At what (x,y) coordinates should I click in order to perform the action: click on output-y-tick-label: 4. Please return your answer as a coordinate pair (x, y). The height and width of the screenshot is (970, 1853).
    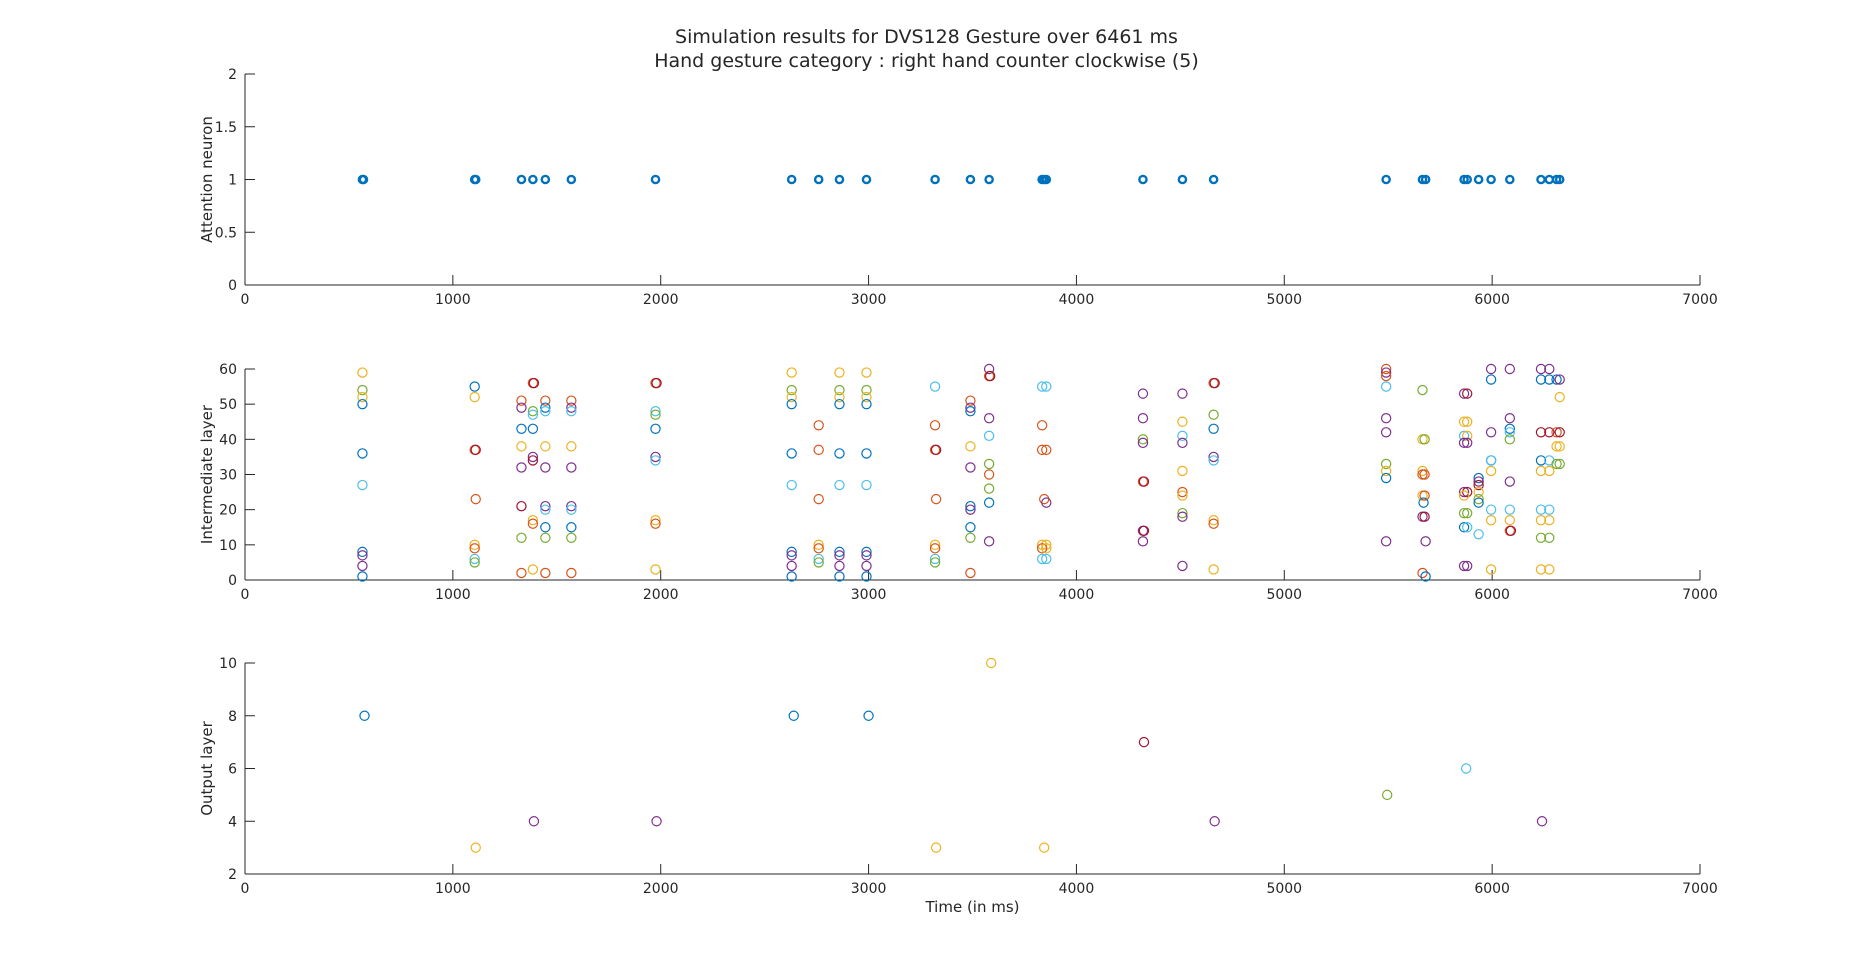
    Looking at the image, I should click on (232, 822).